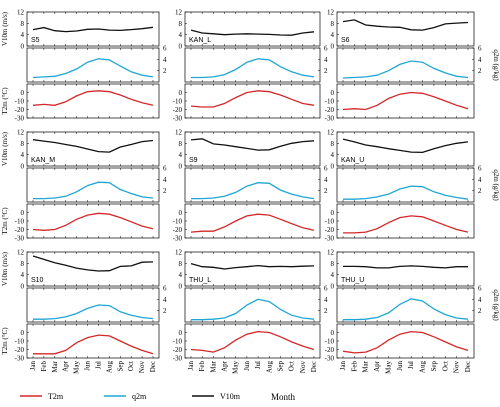  I want to click on panel-frame-THU_U-v10m, so click(405, 269).